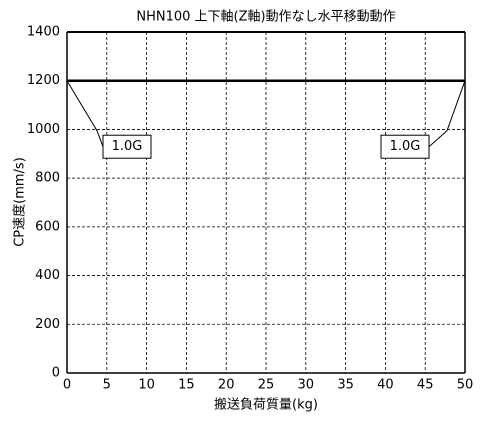  I want to click on x-tick-label: 0, so click(67, 385).